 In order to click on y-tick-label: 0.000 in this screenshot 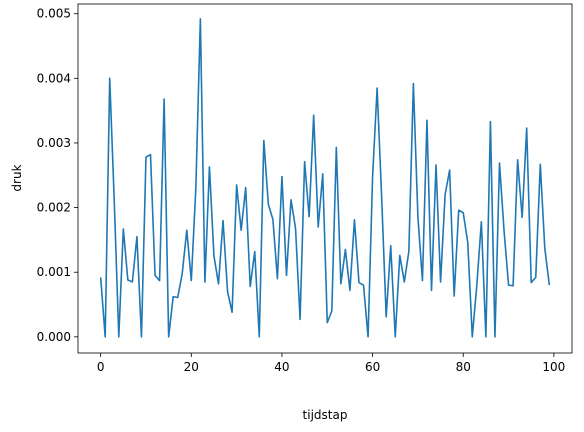, I will do `click(54, 337)`.